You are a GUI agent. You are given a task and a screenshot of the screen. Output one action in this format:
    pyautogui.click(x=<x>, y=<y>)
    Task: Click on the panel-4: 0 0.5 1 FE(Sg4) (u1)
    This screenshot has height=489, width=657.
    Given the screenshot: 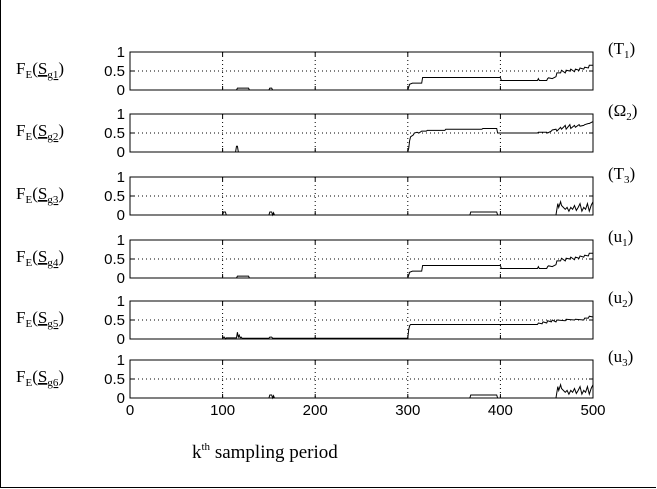 What is the action you would take?
    pyautogui.click(x=324, y=257)
    